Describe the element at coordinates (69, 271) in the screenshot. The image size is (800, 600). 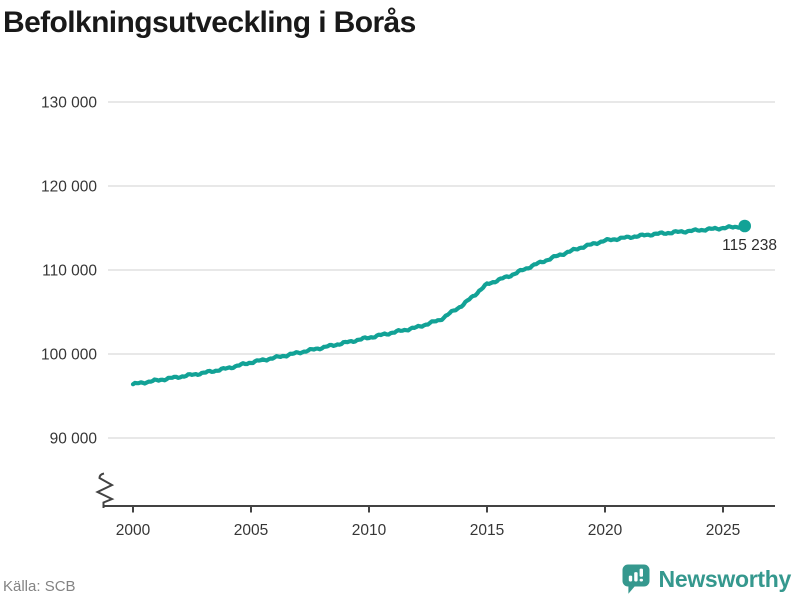
I see `y-axis-label: 110 000` at that location.